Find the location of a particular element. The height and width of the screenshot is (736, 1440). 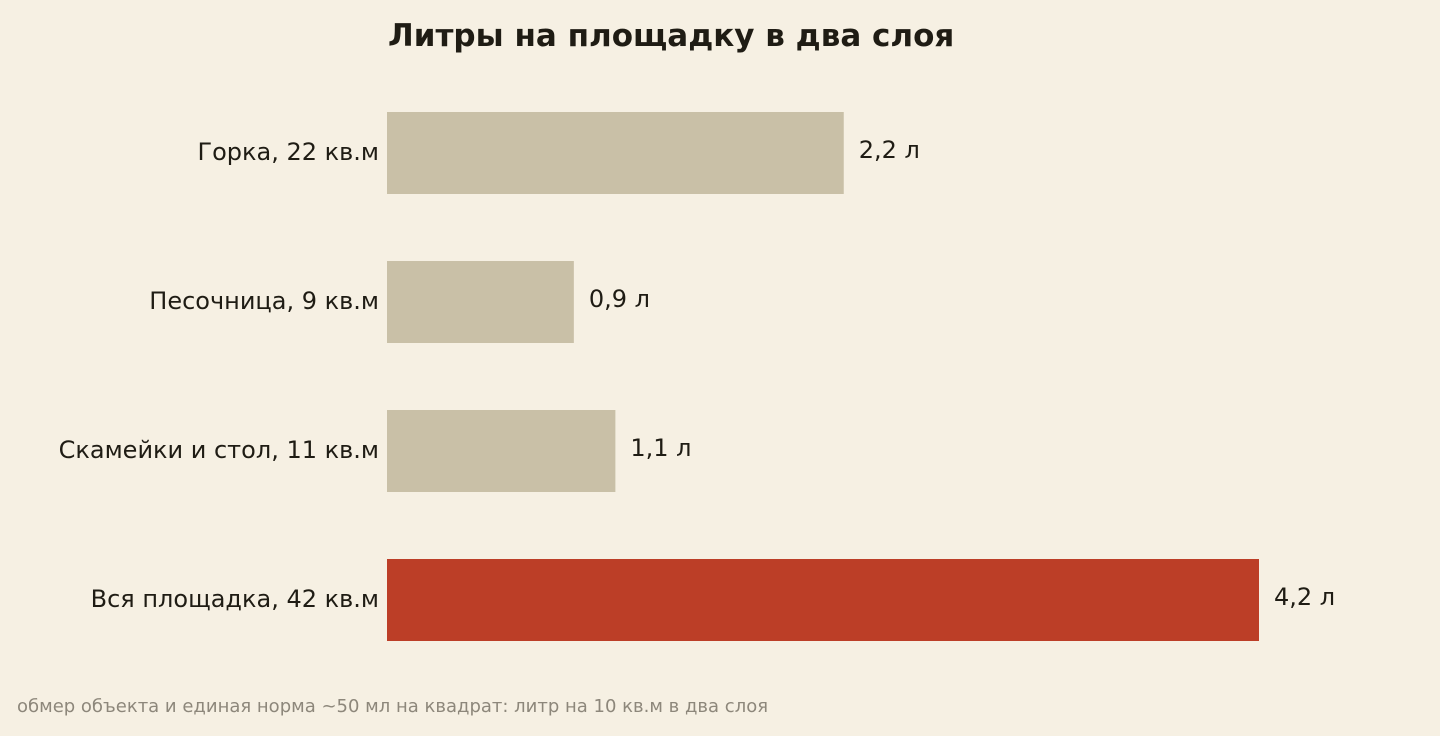

category-label-0: Горка, 22 кв.м is located at coordinates (288, 152).